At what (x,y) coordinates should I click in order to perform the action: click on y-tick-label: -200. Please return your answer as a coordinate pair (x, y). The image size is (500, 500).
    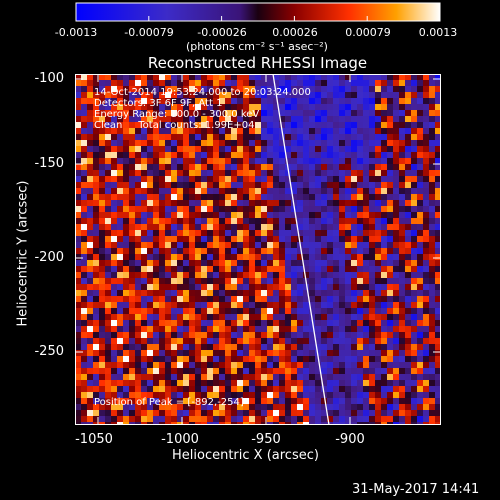
    Looking at the image, I should click on (49, 257).